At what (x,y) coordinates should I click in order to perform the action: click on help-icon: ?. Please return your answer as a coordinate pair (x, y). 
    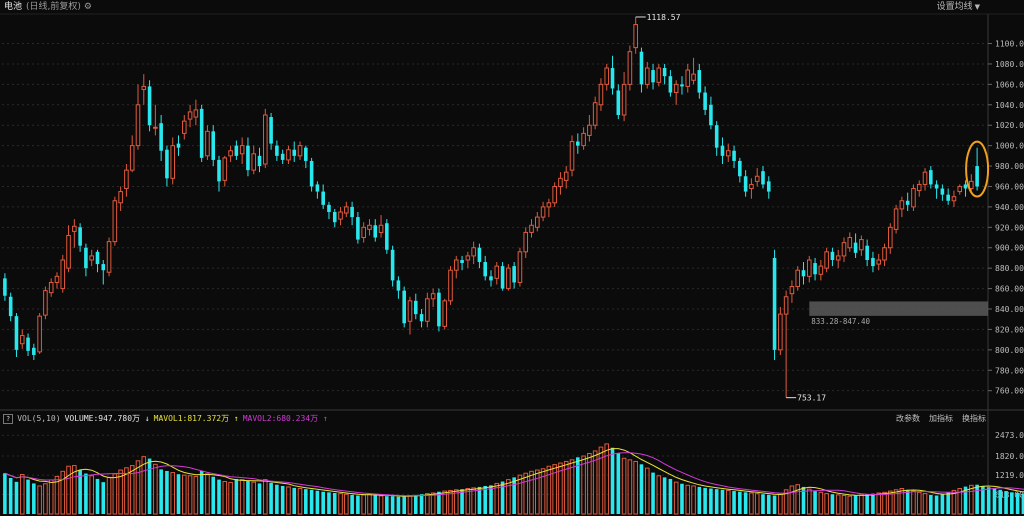
    Looking at the image, I should click on (8, 419).